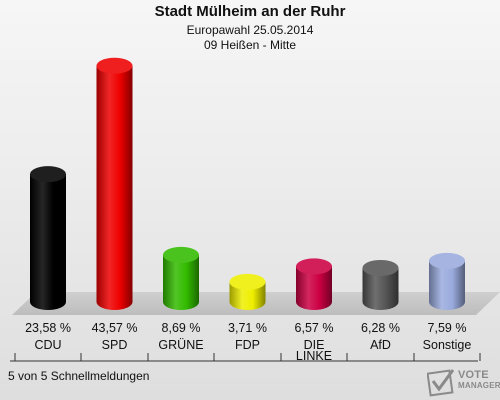 This screenshot has height=400, width=500. What do you see at coordinates (314, 345) in the screenshot?
I see `category-label-die-linke: DIE` at bounding box center [314, 345].